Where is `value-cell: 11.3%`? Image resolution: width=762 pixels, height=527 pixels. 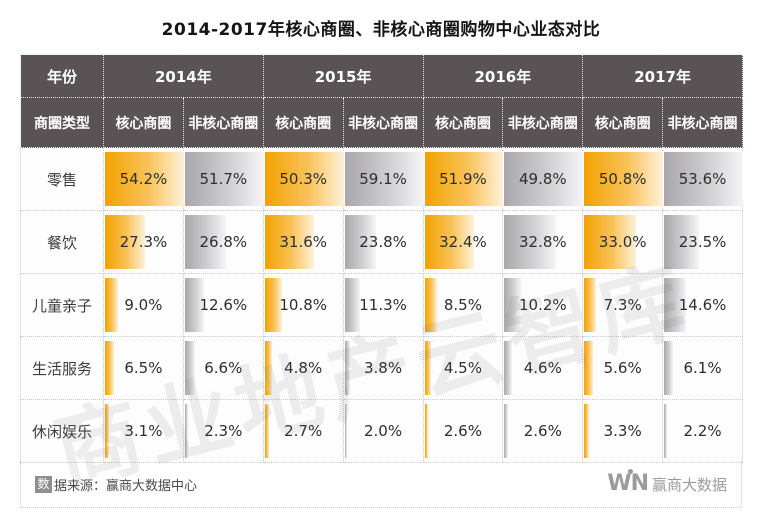
value-cell: 11.3% is located at coordinates (383, 305).